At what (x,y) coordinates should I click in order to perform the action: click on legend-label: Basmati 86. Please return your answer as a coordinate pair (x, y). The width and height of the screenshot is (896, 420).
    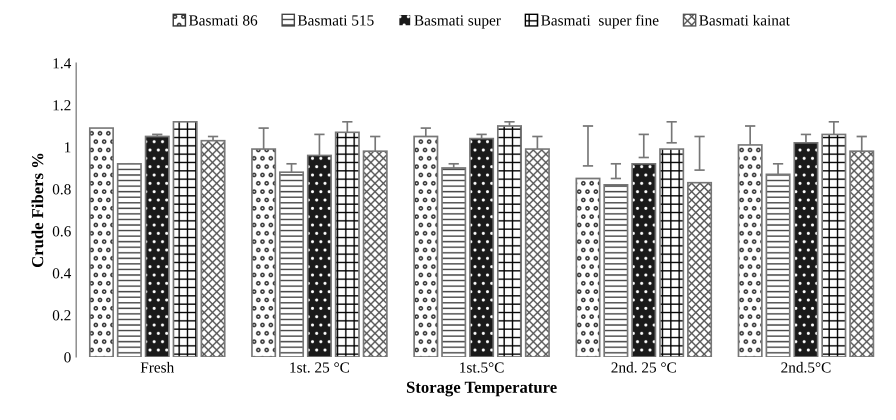
    Looking at the image, I should click on (223, 20).